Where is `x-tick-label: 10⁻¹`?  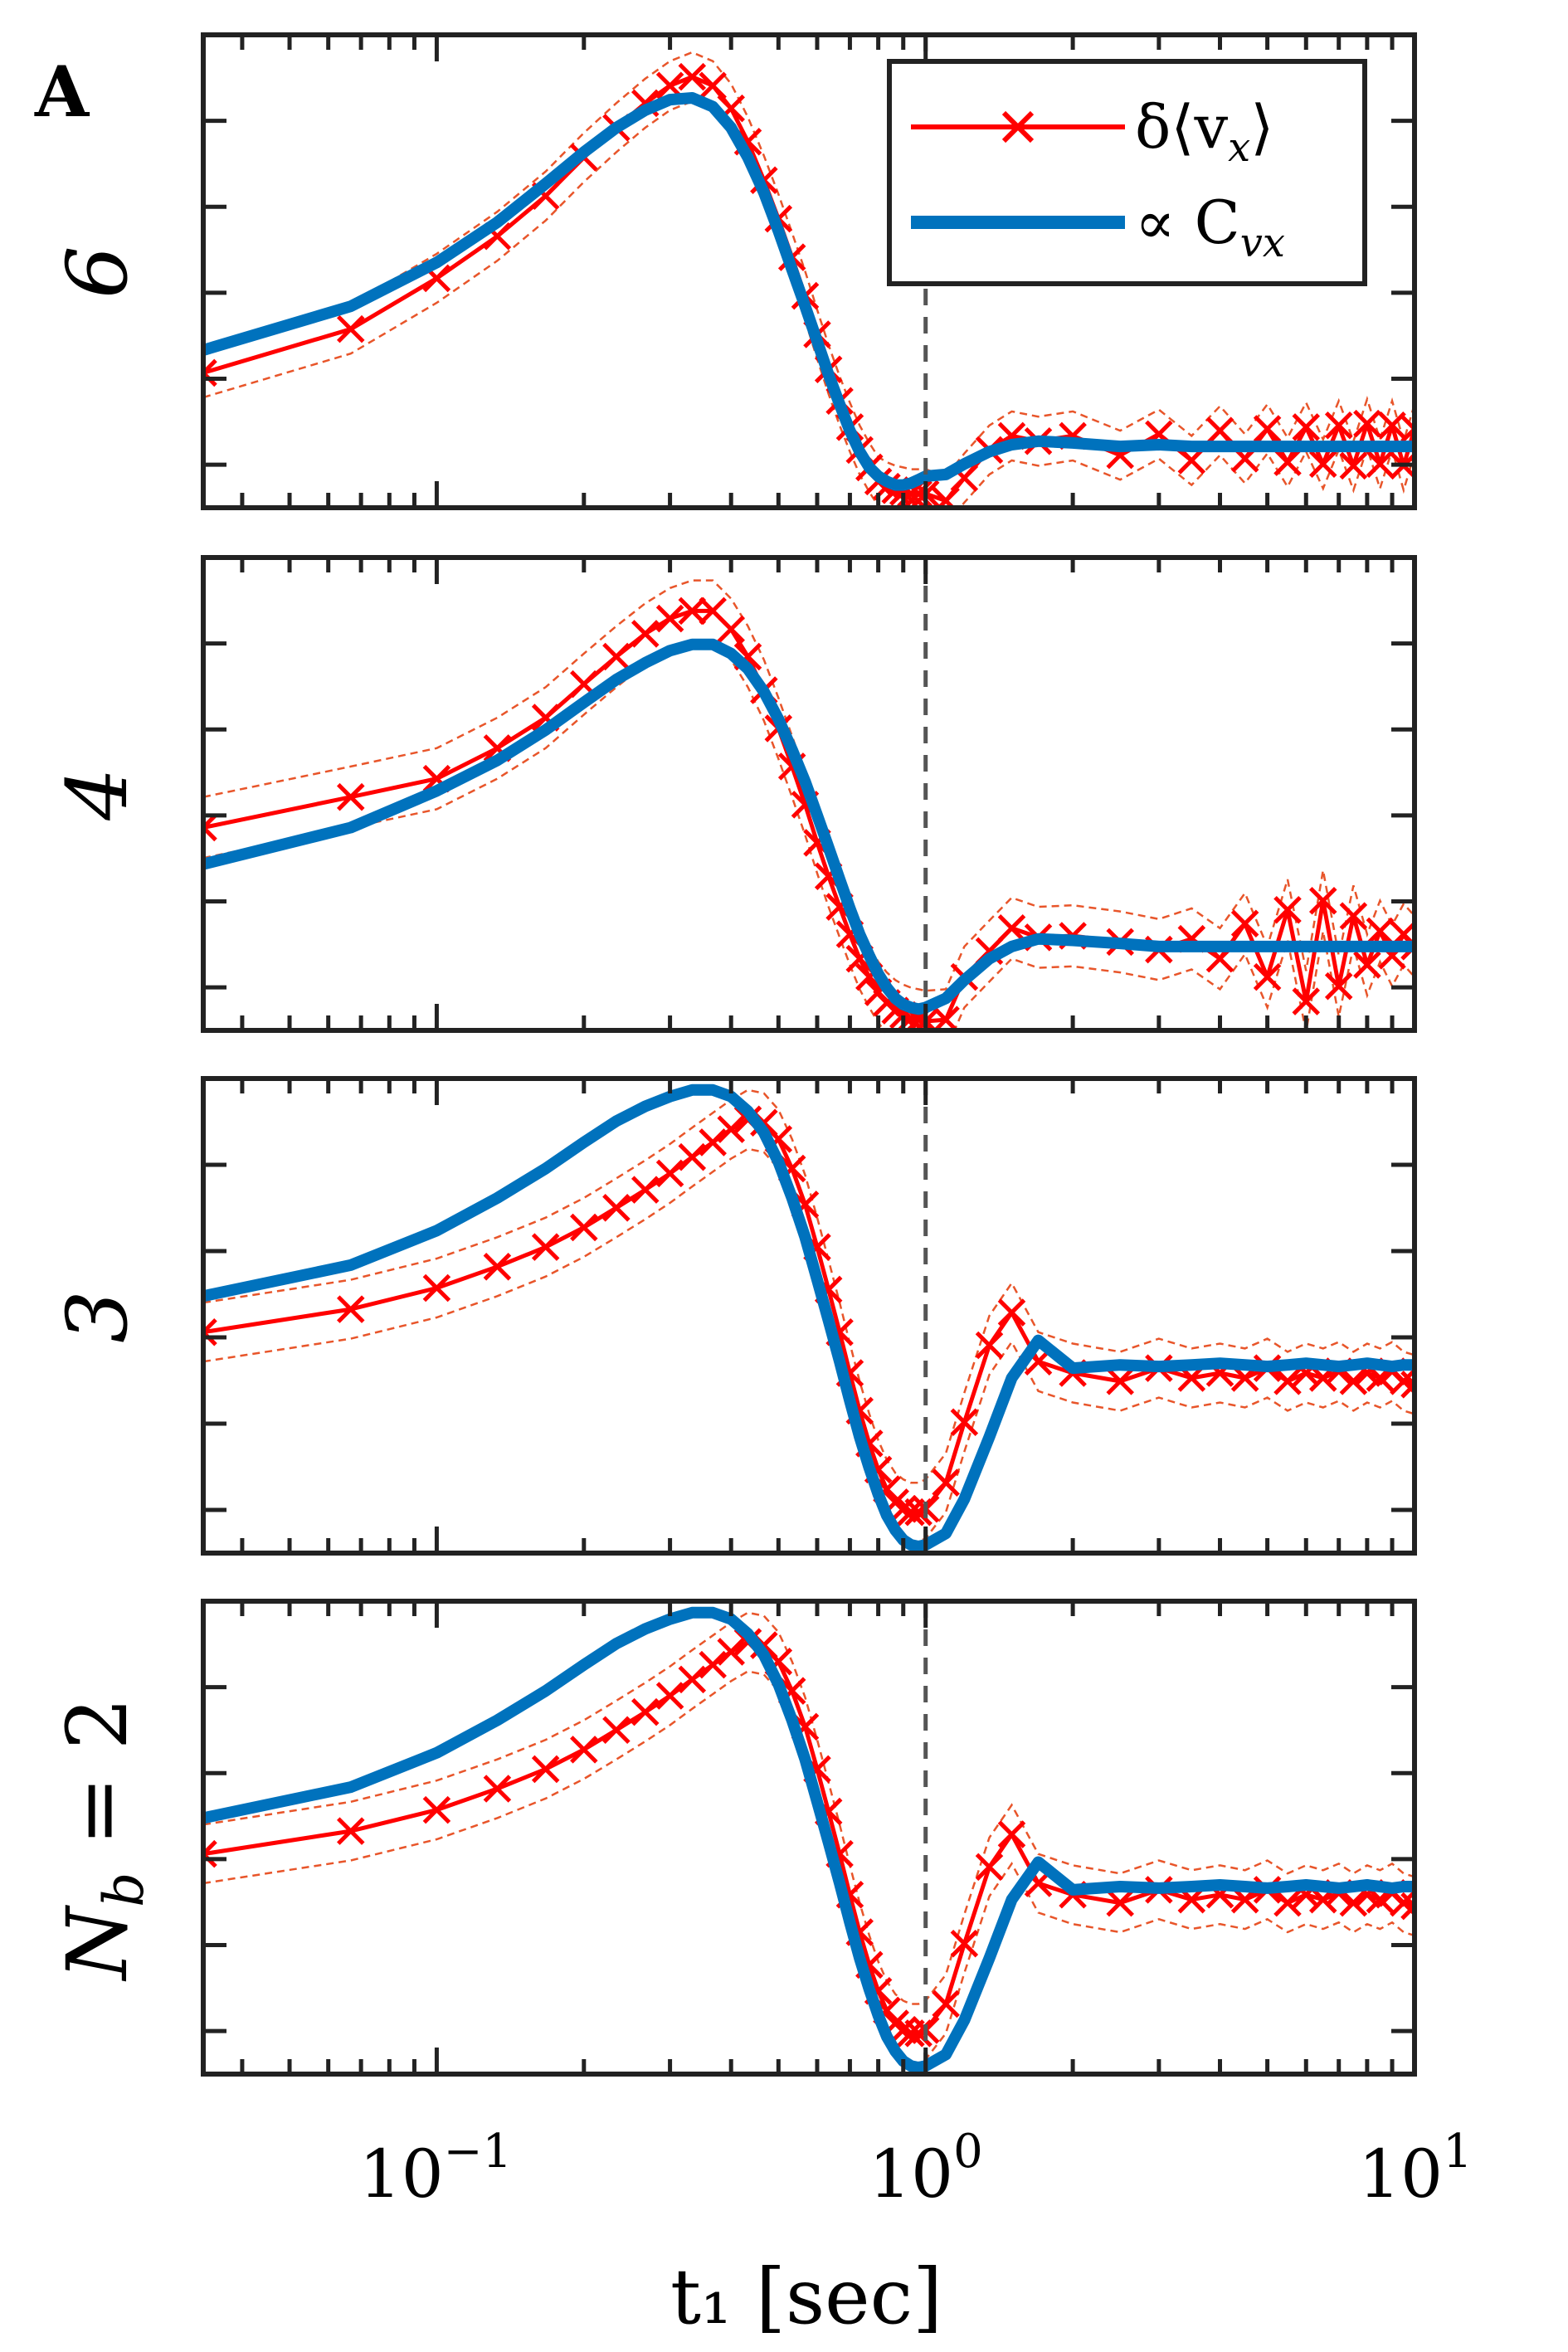
x-tick-label: 10⁻¹ is located at coordinates (435, 2169).